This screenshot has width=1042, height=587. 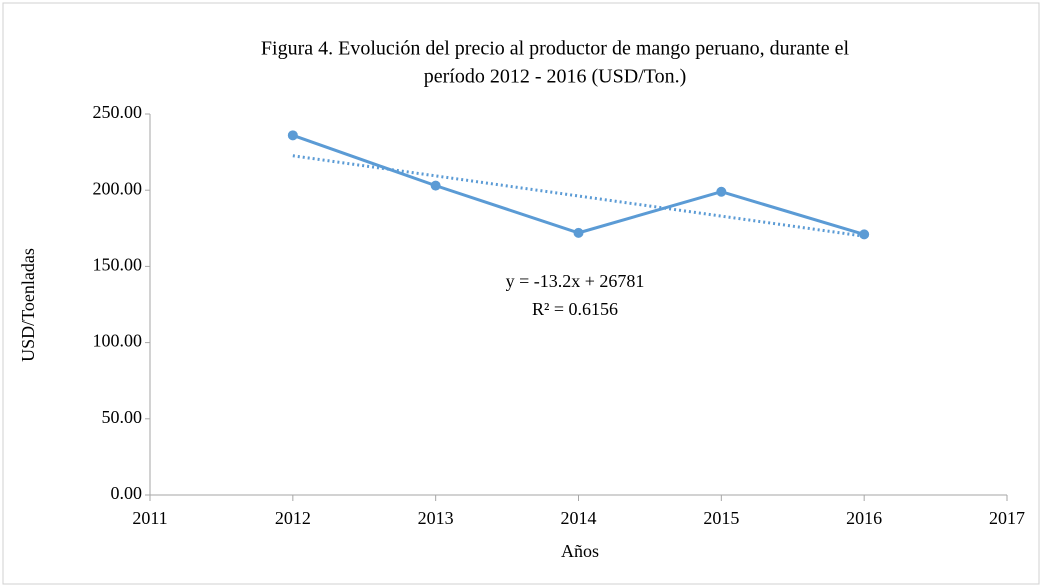 I want to click on x-axis-label: Años, so click(x=580, y=551).